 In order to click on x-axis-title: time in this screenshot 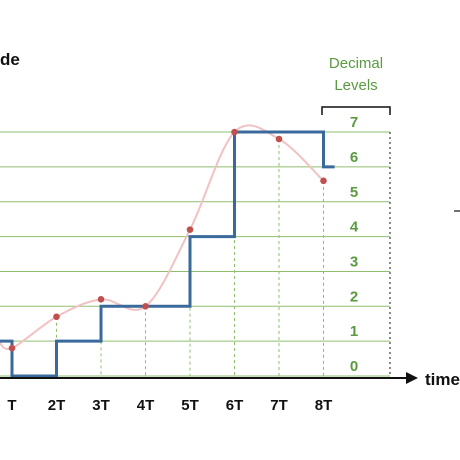, I will do `click(442, 379)`.